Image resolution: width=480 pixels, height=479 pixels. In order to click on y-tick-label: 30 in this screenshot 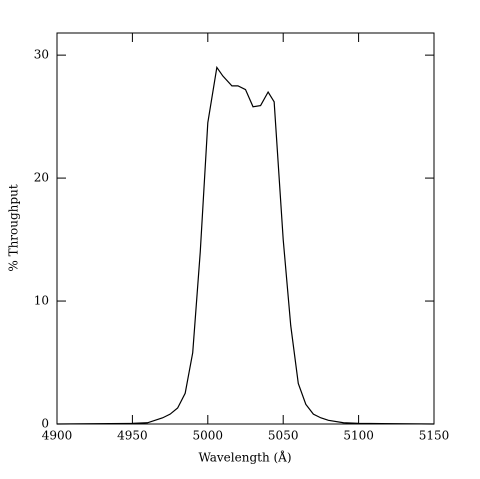, I will do `click(41, 55)`.